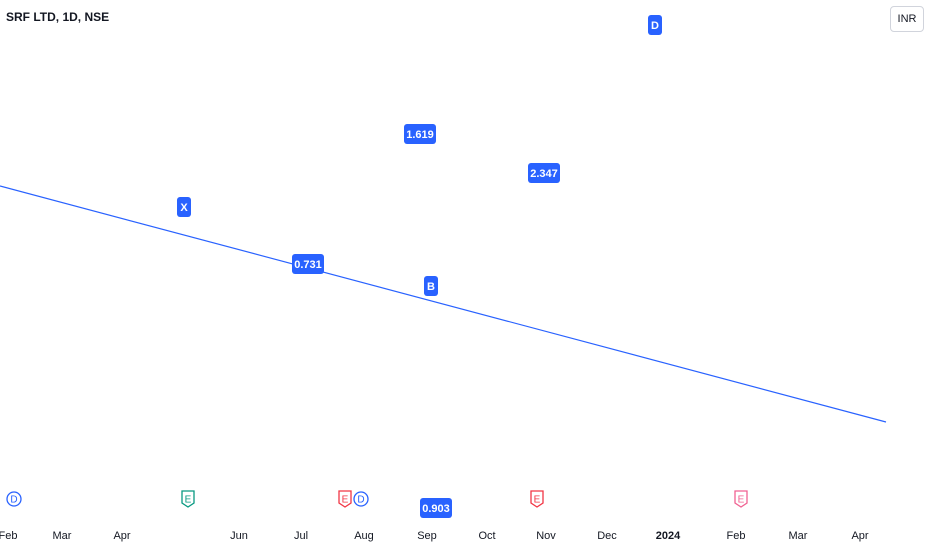  I want to click on pattern-point-d-text: D, so click(655, 26).